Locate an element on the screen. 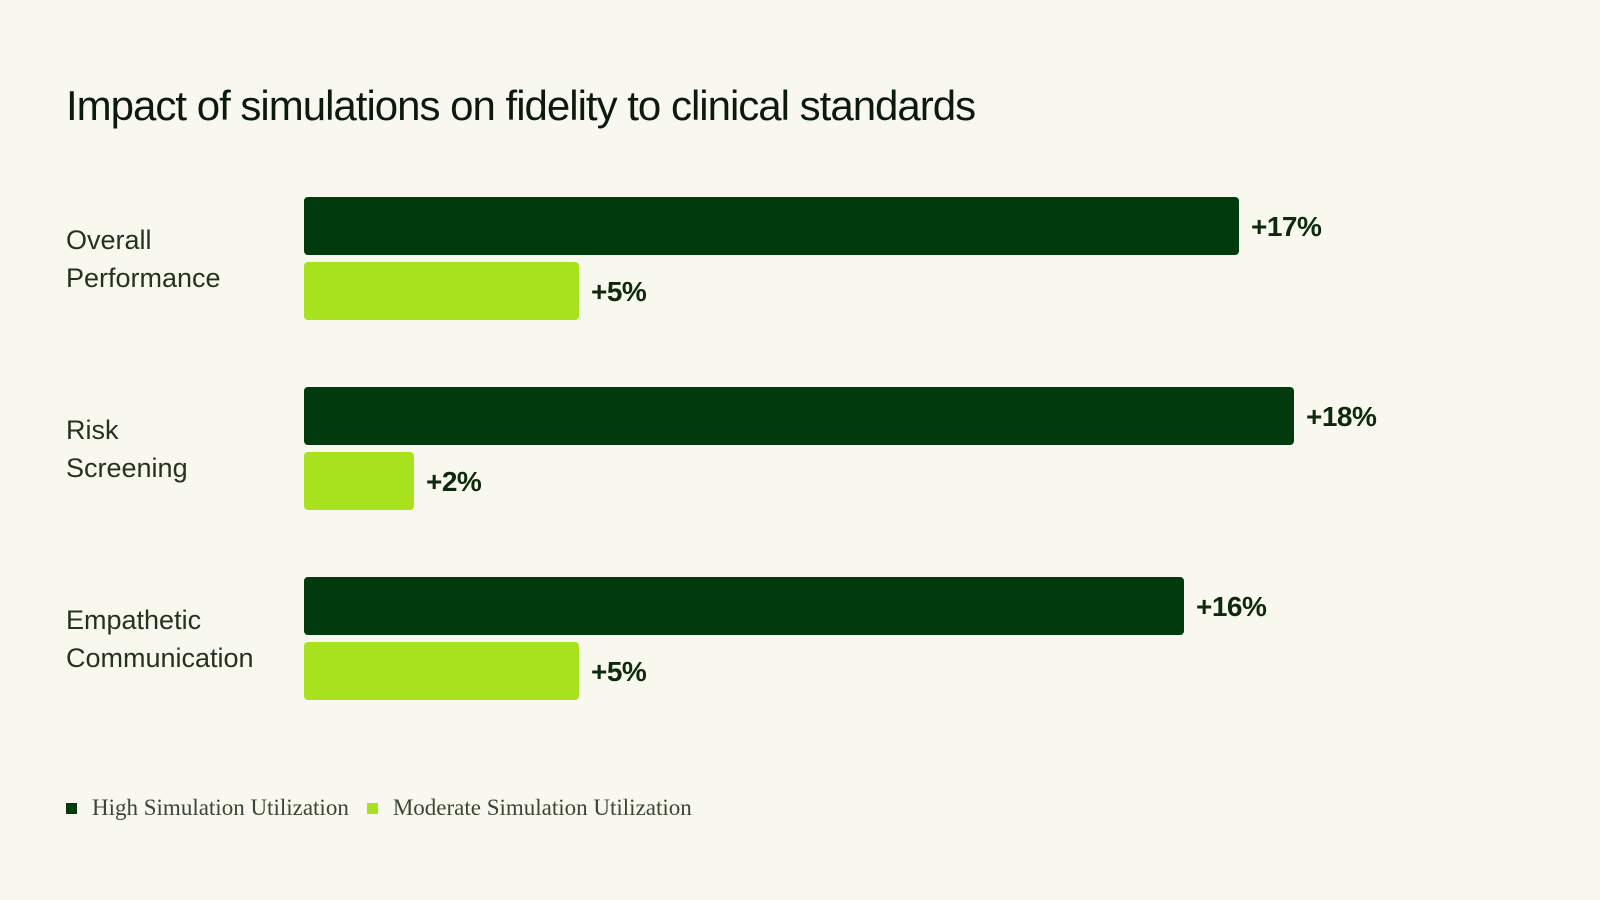  category-label: Empathetic is located at coordinates (133, 620).